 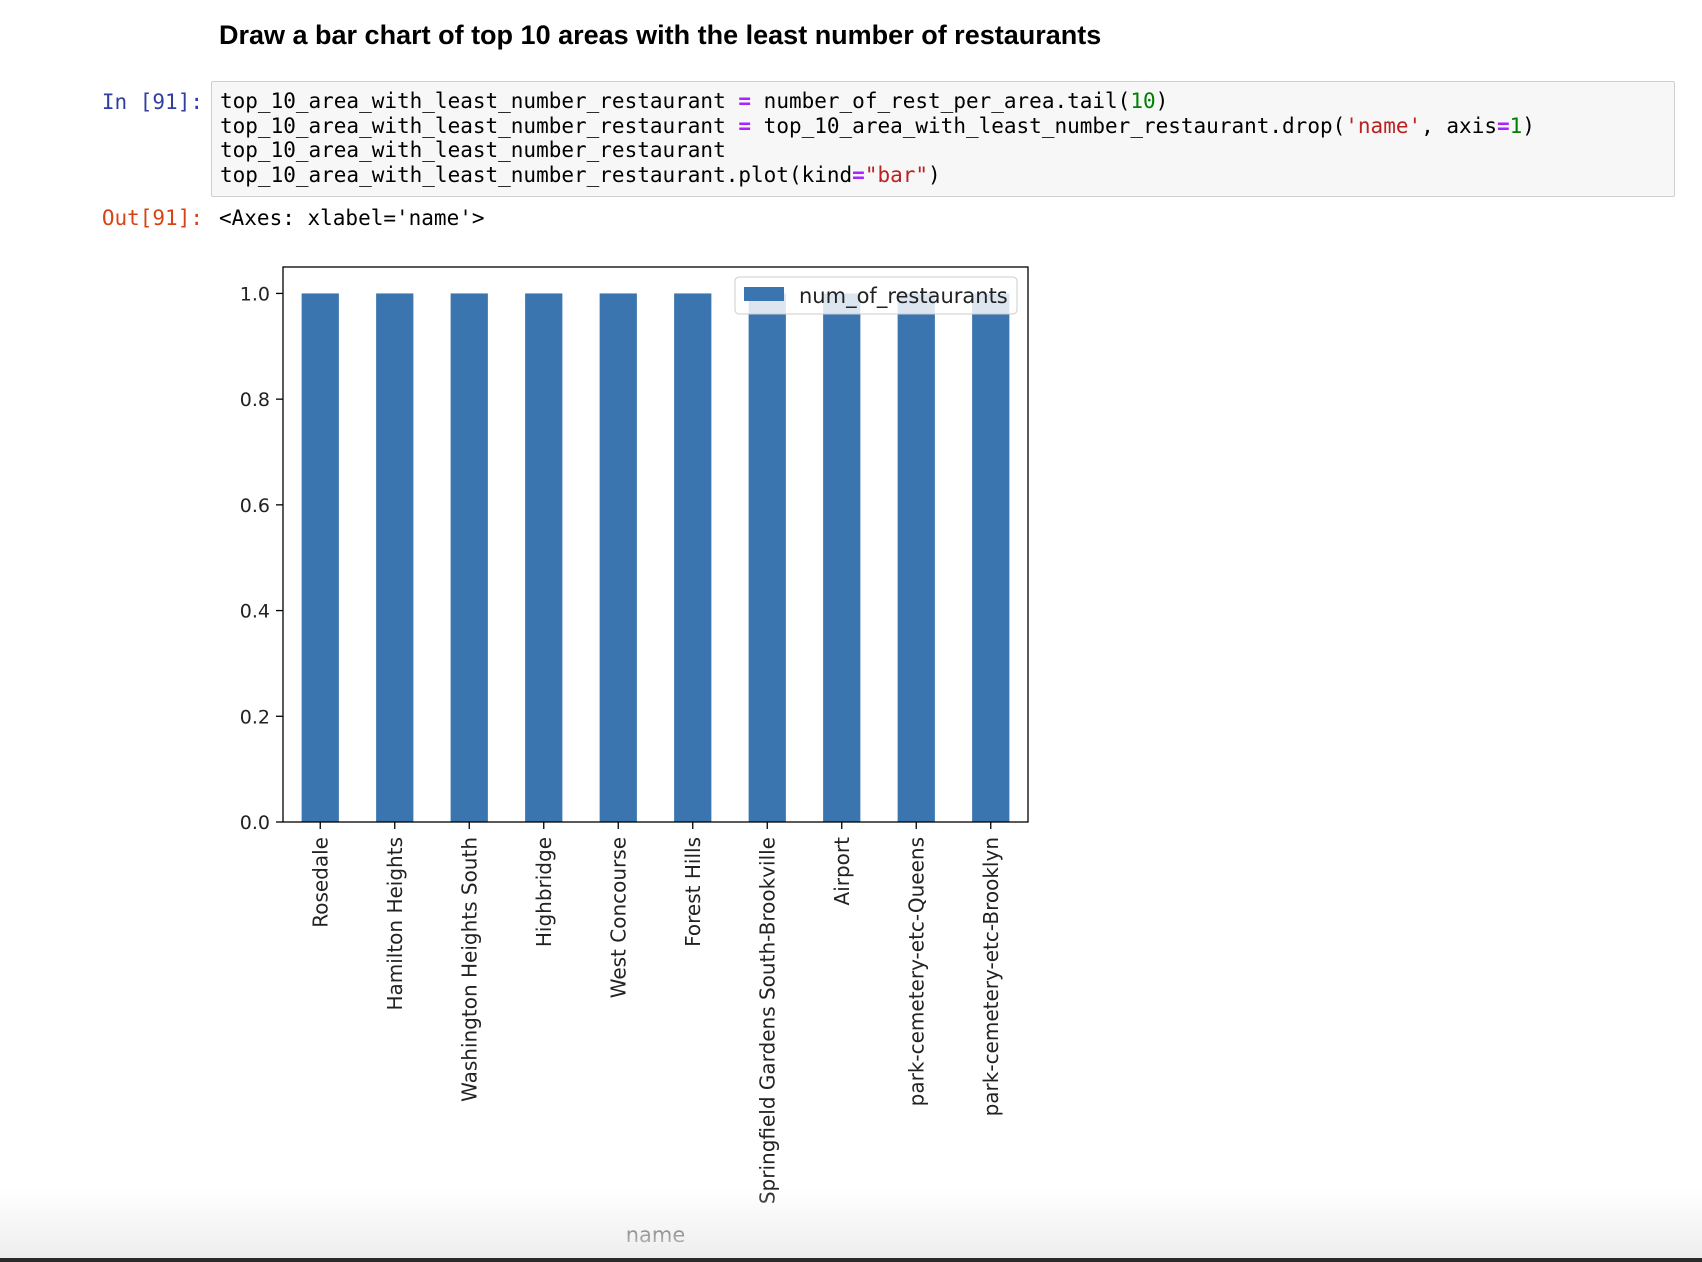 I want to click on code-line: top_10_area_with_least_number_restaurant, so click(x=877, y=150).